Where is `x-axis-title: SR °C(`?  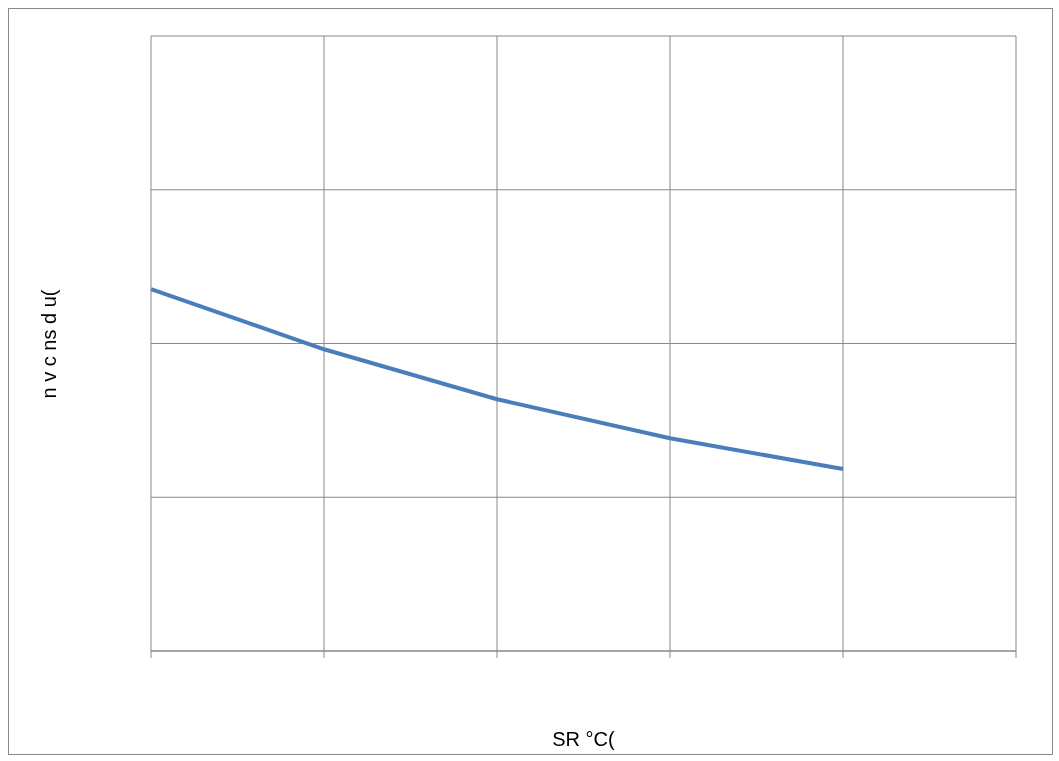
x-axis-title: SR °C( is located at coordinates (584, 739).